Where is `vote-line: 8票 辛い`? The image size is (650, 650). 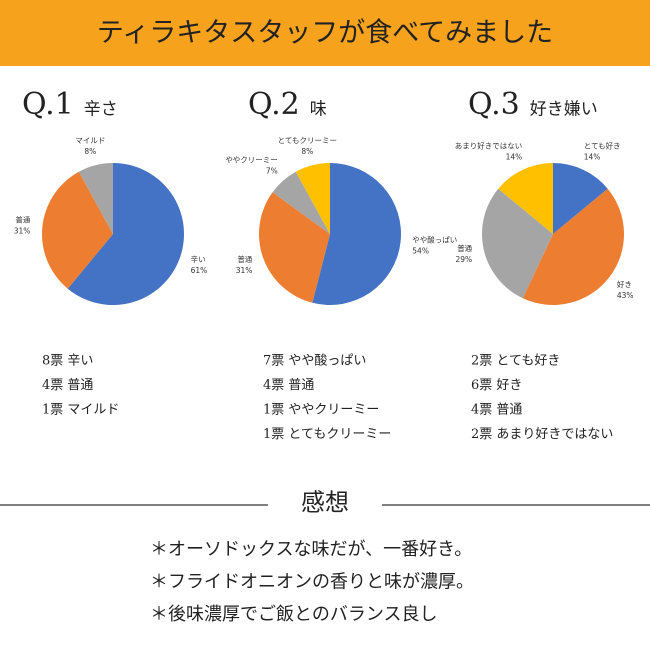 vote-line: 8票 辛い is located at coordinates (67, 361).